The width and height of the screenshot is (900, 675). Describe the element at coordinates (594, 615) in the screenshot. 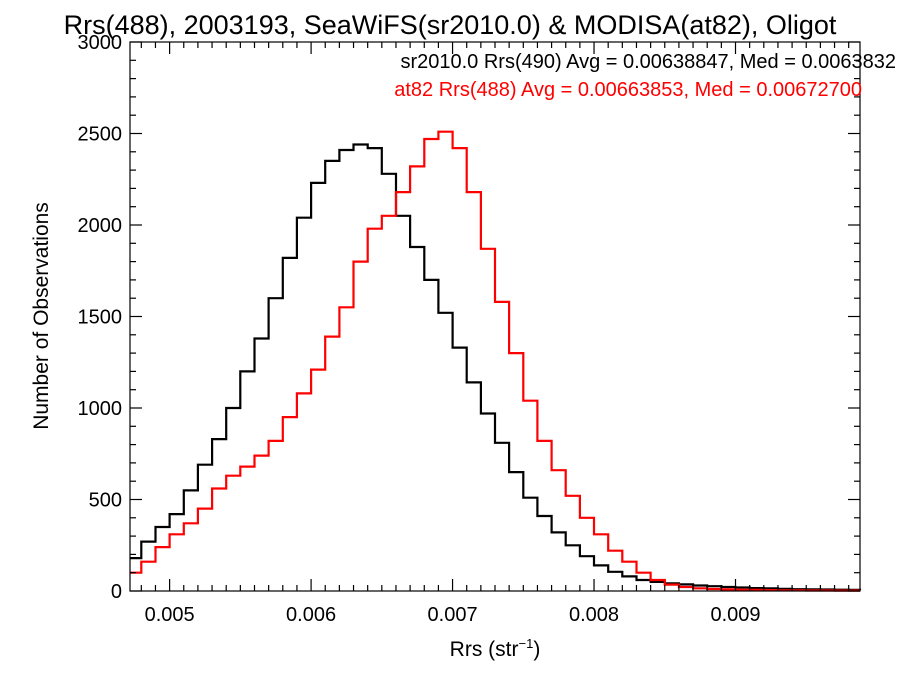

I see `x-tick-label: 0.008` at that location.